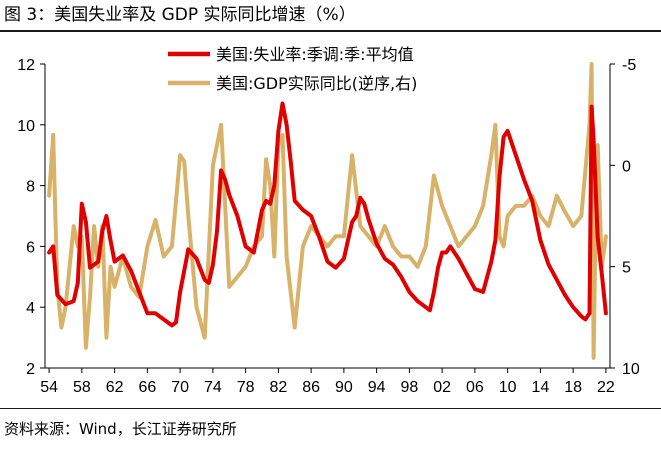 The height and width of the screenshot is (450, 661). What do you see at coordinates (120, 429) in the screenshot?
I see `source-note: 资料来源：Wind，长江证券研究所` at bounding box center [120, 429].